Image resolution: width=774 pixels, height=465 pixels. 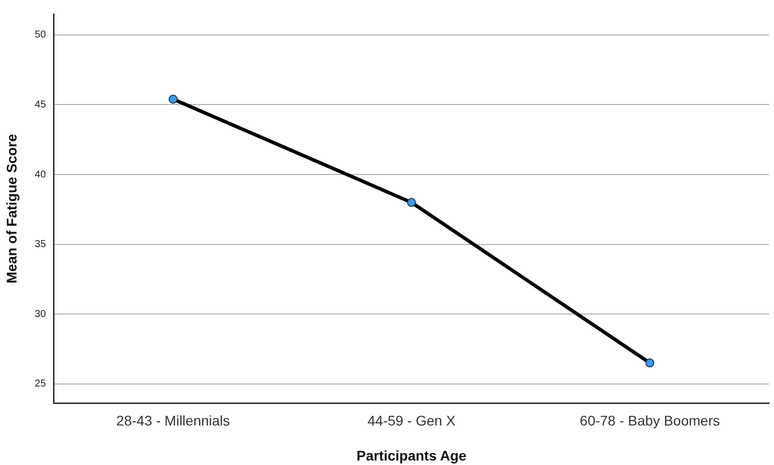 I want to click on y-tick-label: 40, so click(x=40, y=174).